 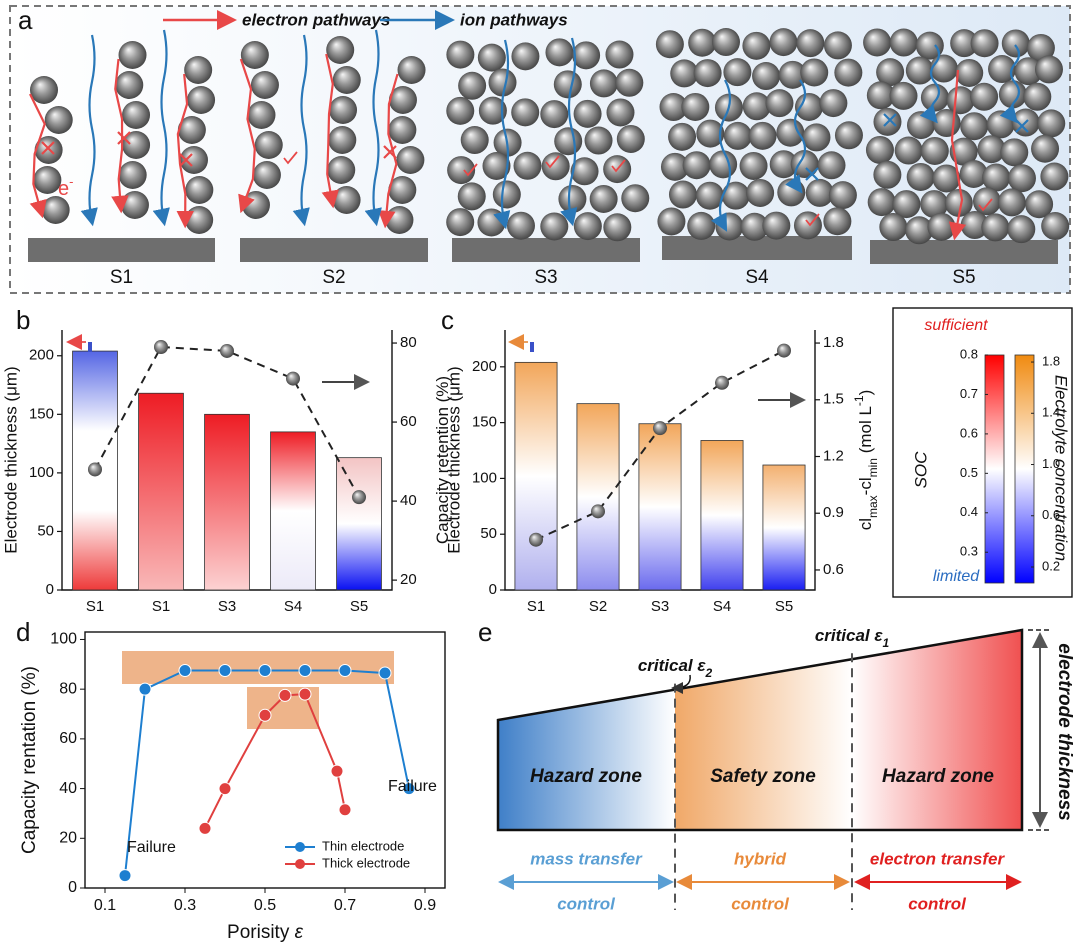 What do you see at coordinates (833, 512) in the screenshot?
I see `y2-tick-label: 0.9` at bounding box center [833, 512].